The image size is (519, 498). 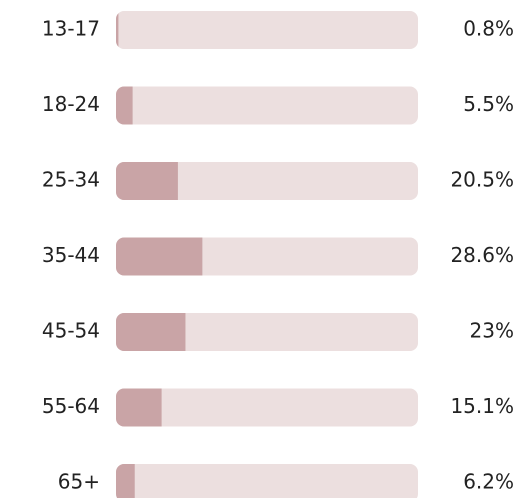 What do you see at coordinates (488, 482) in the screenshot?
I see `value-label: 6.2%` at bounding box center [488, 482].